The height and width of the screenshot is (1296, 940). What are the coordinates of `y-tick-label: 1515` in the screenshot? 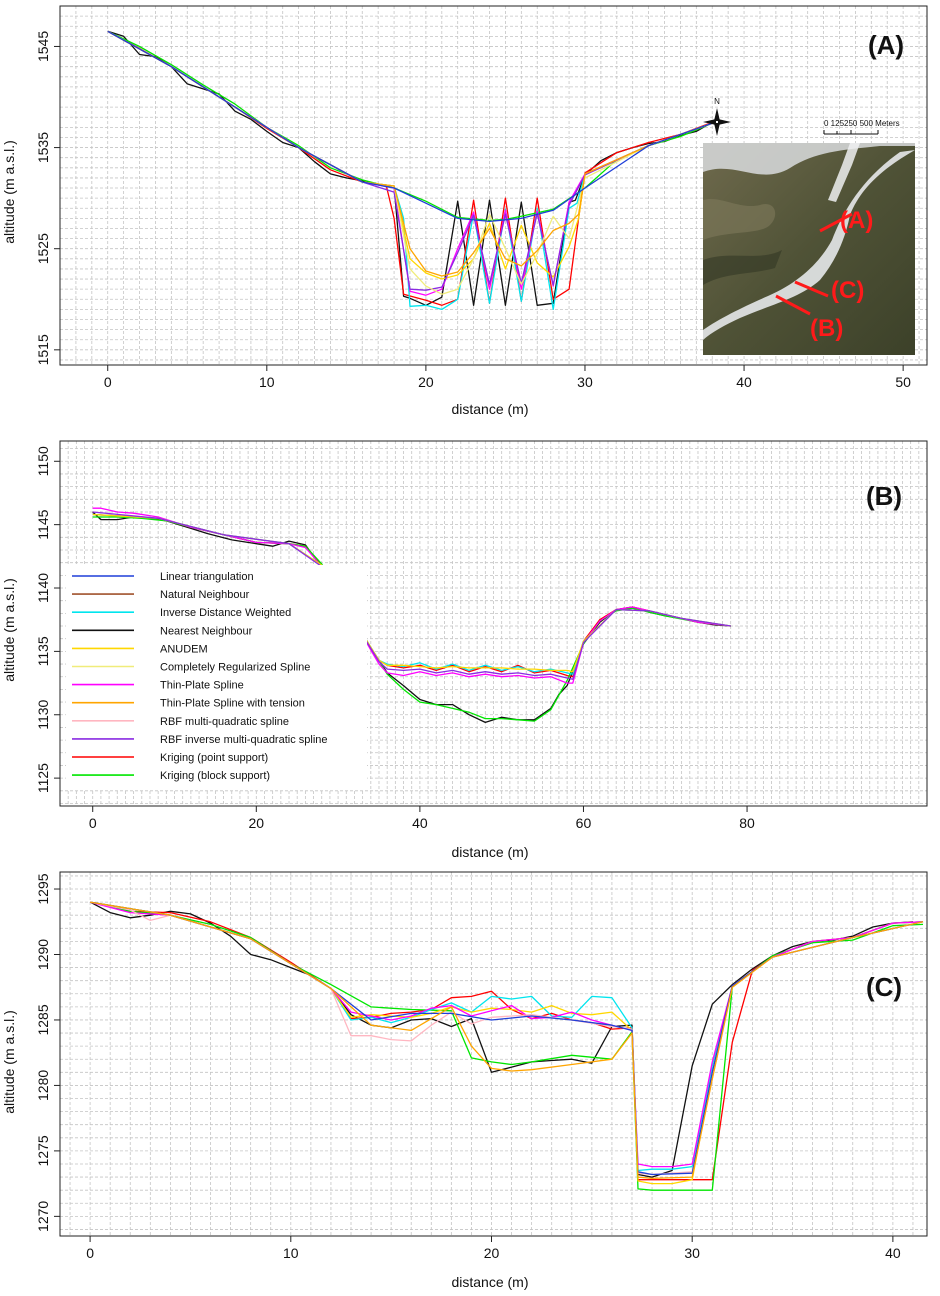 It's located at (43, 349).